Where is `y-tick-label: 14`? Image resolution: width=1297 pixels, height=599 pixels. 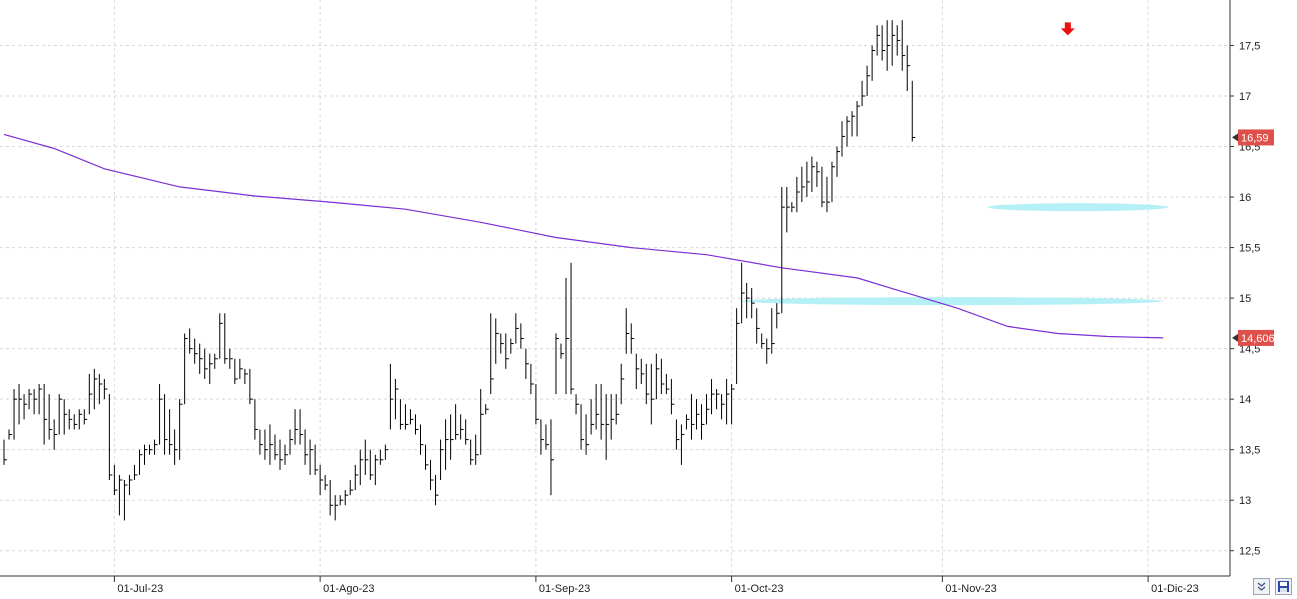 y-tick-label: 14 is located at coordinates (1245, 400).